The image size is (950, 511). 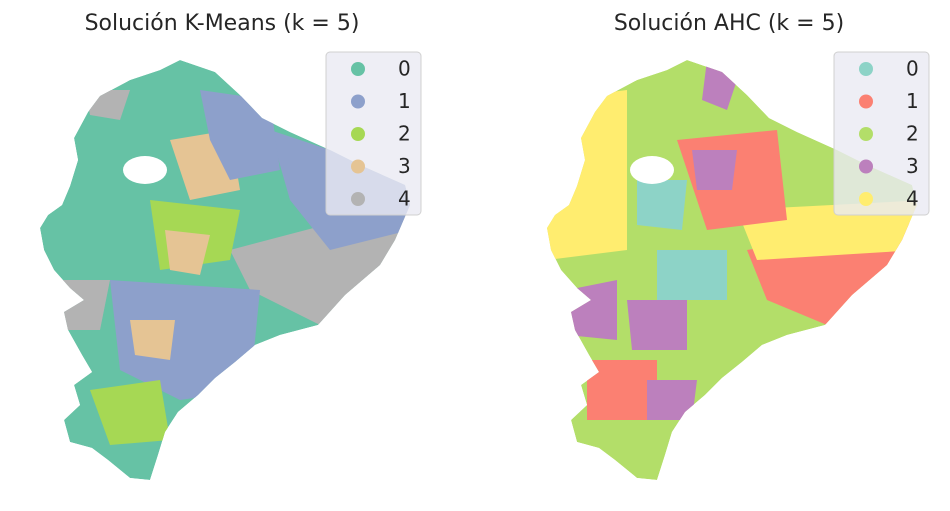 I want to click on map-title: Solución AHC (k = 5), so click(x=729, y=23).